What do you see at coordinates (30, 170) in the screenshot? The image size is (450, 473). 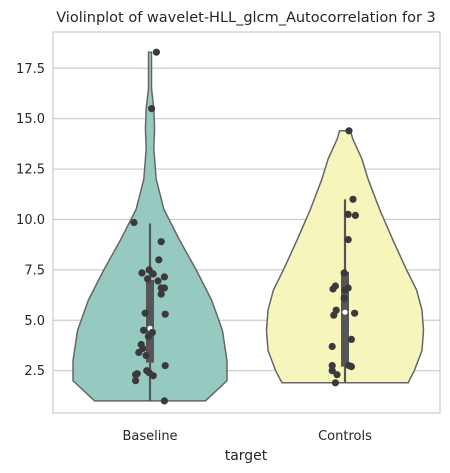 I see `y-tick-label: 12.5` at bounding box center [30, 170].